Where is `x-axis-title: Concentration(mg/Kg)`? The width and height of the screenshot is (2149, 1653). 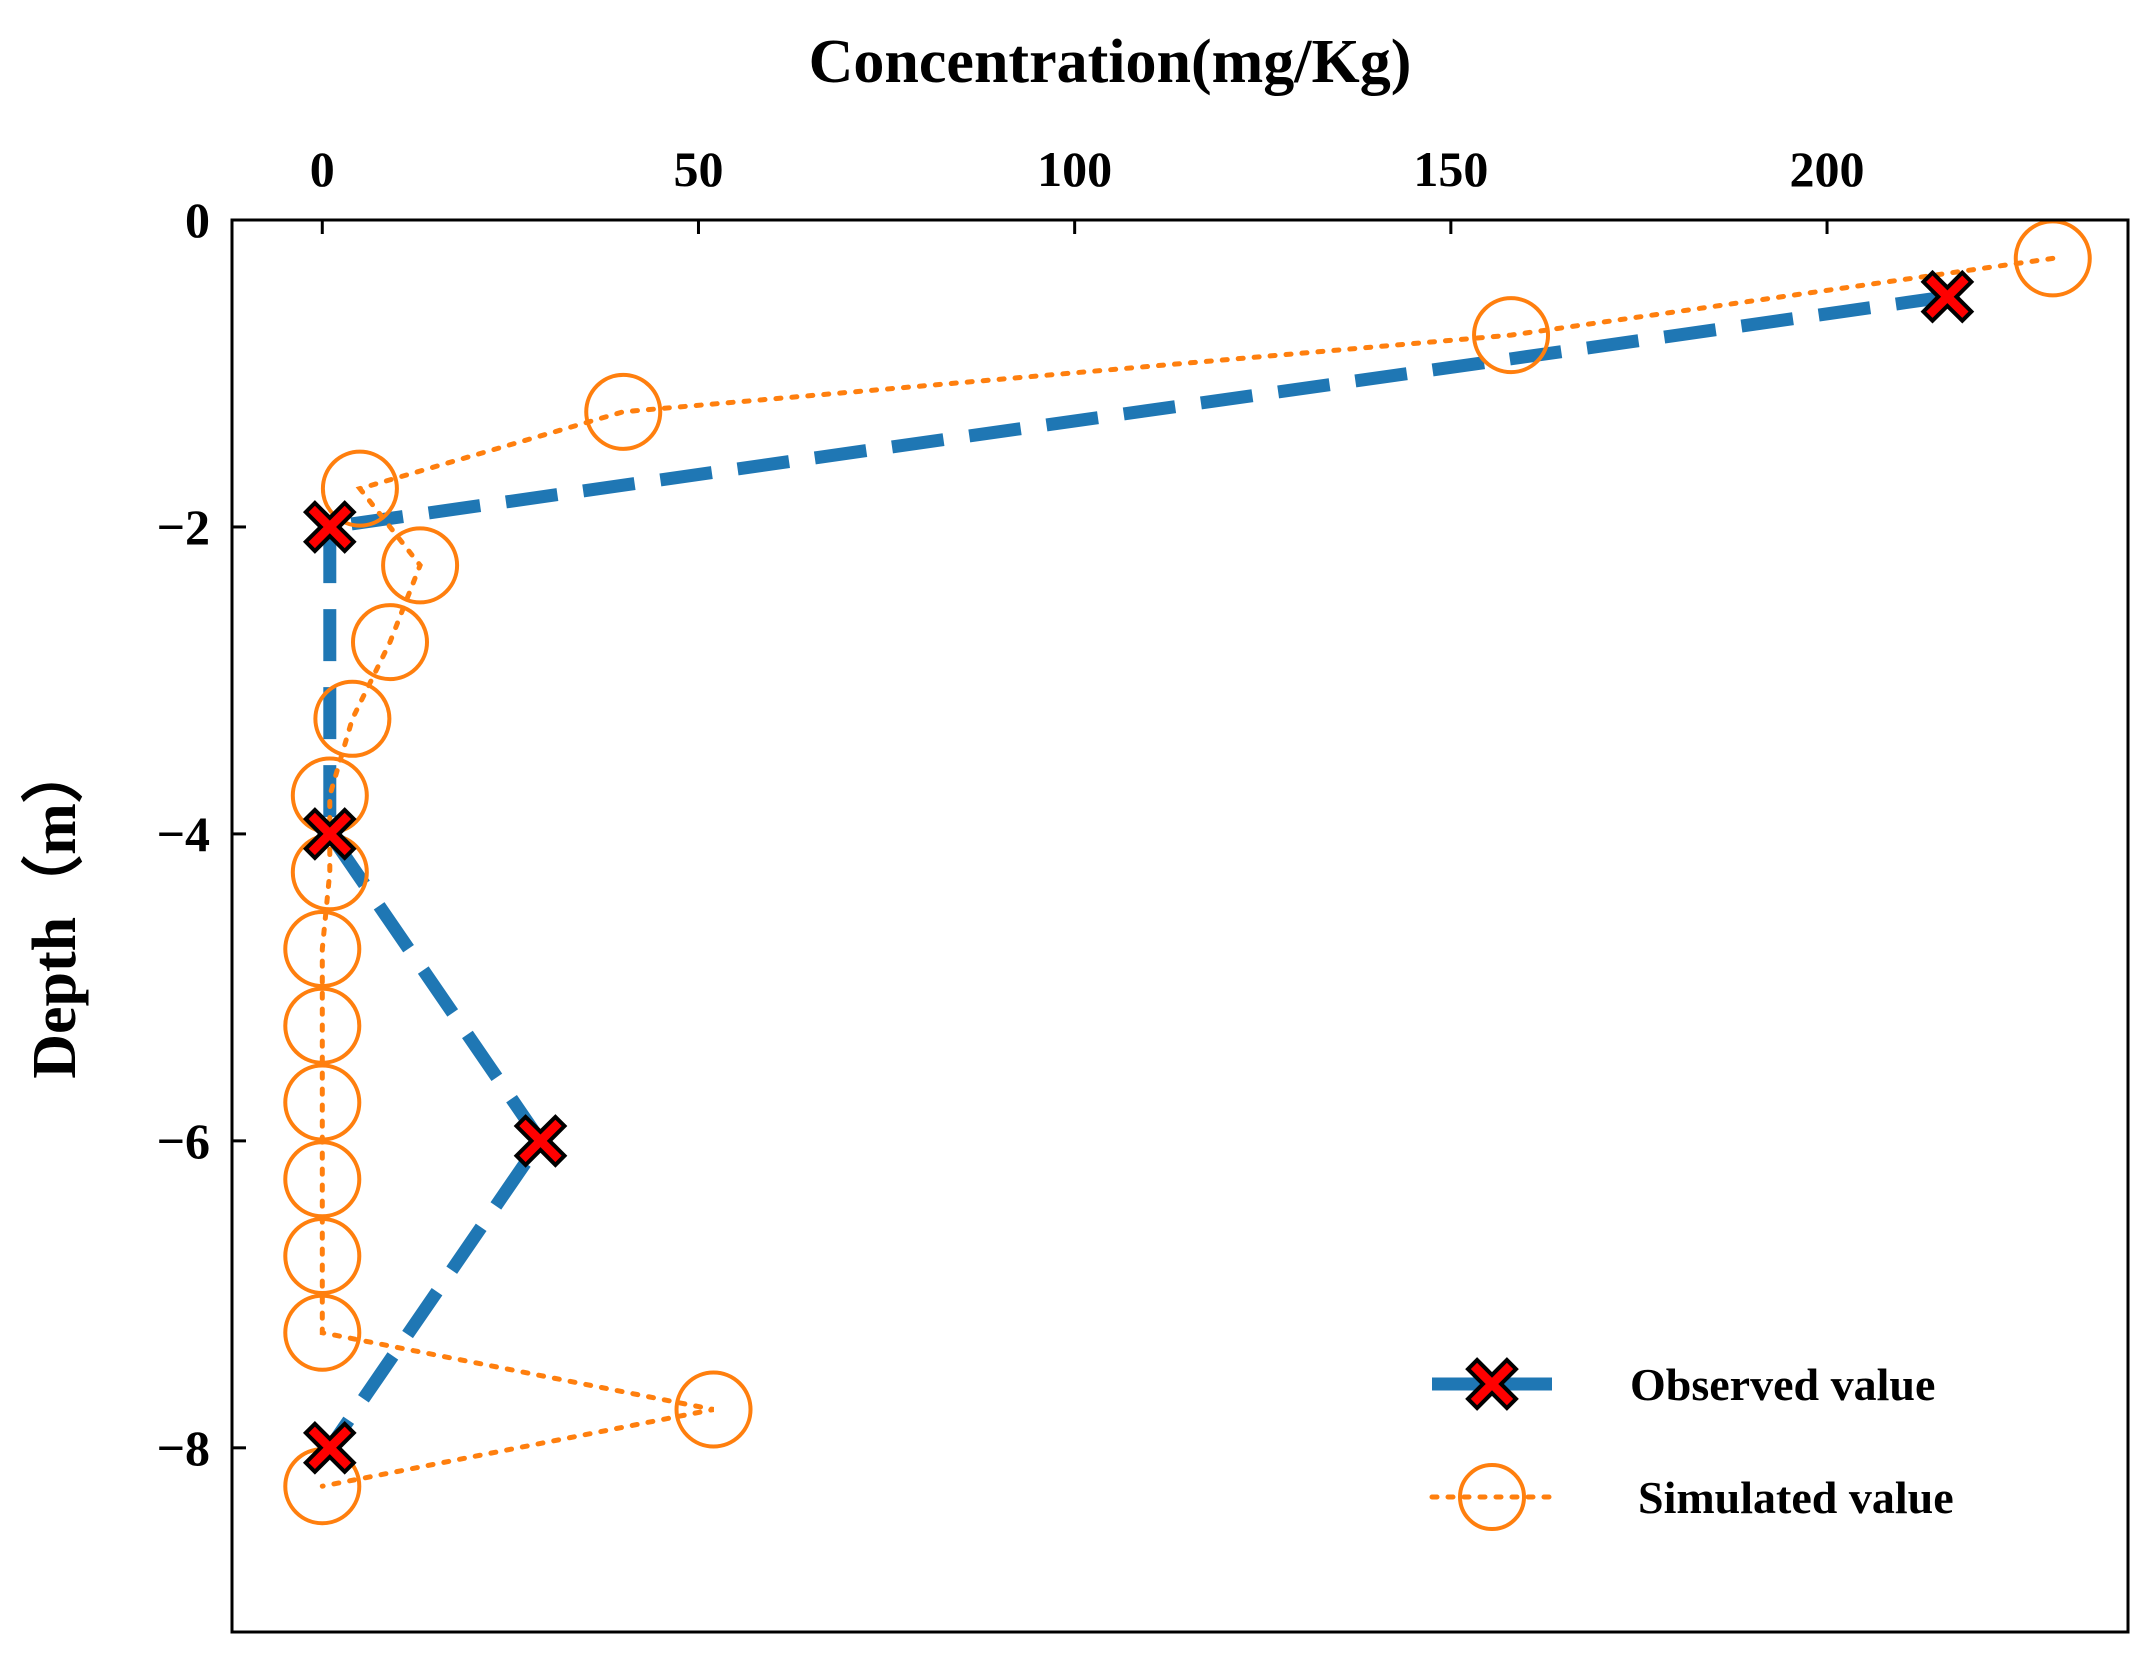
x-axis-title: Concentration(mg/Kg) is located at coordinates (1110, 62).